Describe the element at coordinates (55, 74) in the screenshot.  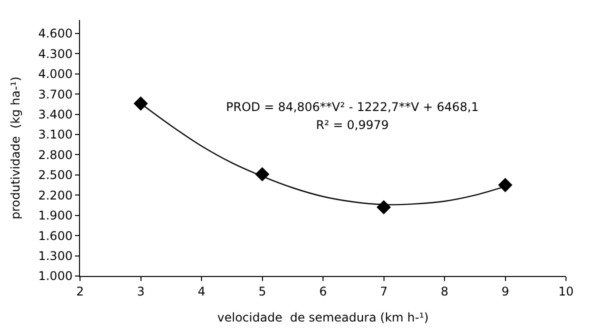
I see `y-tick-label: 4.000` at that location.